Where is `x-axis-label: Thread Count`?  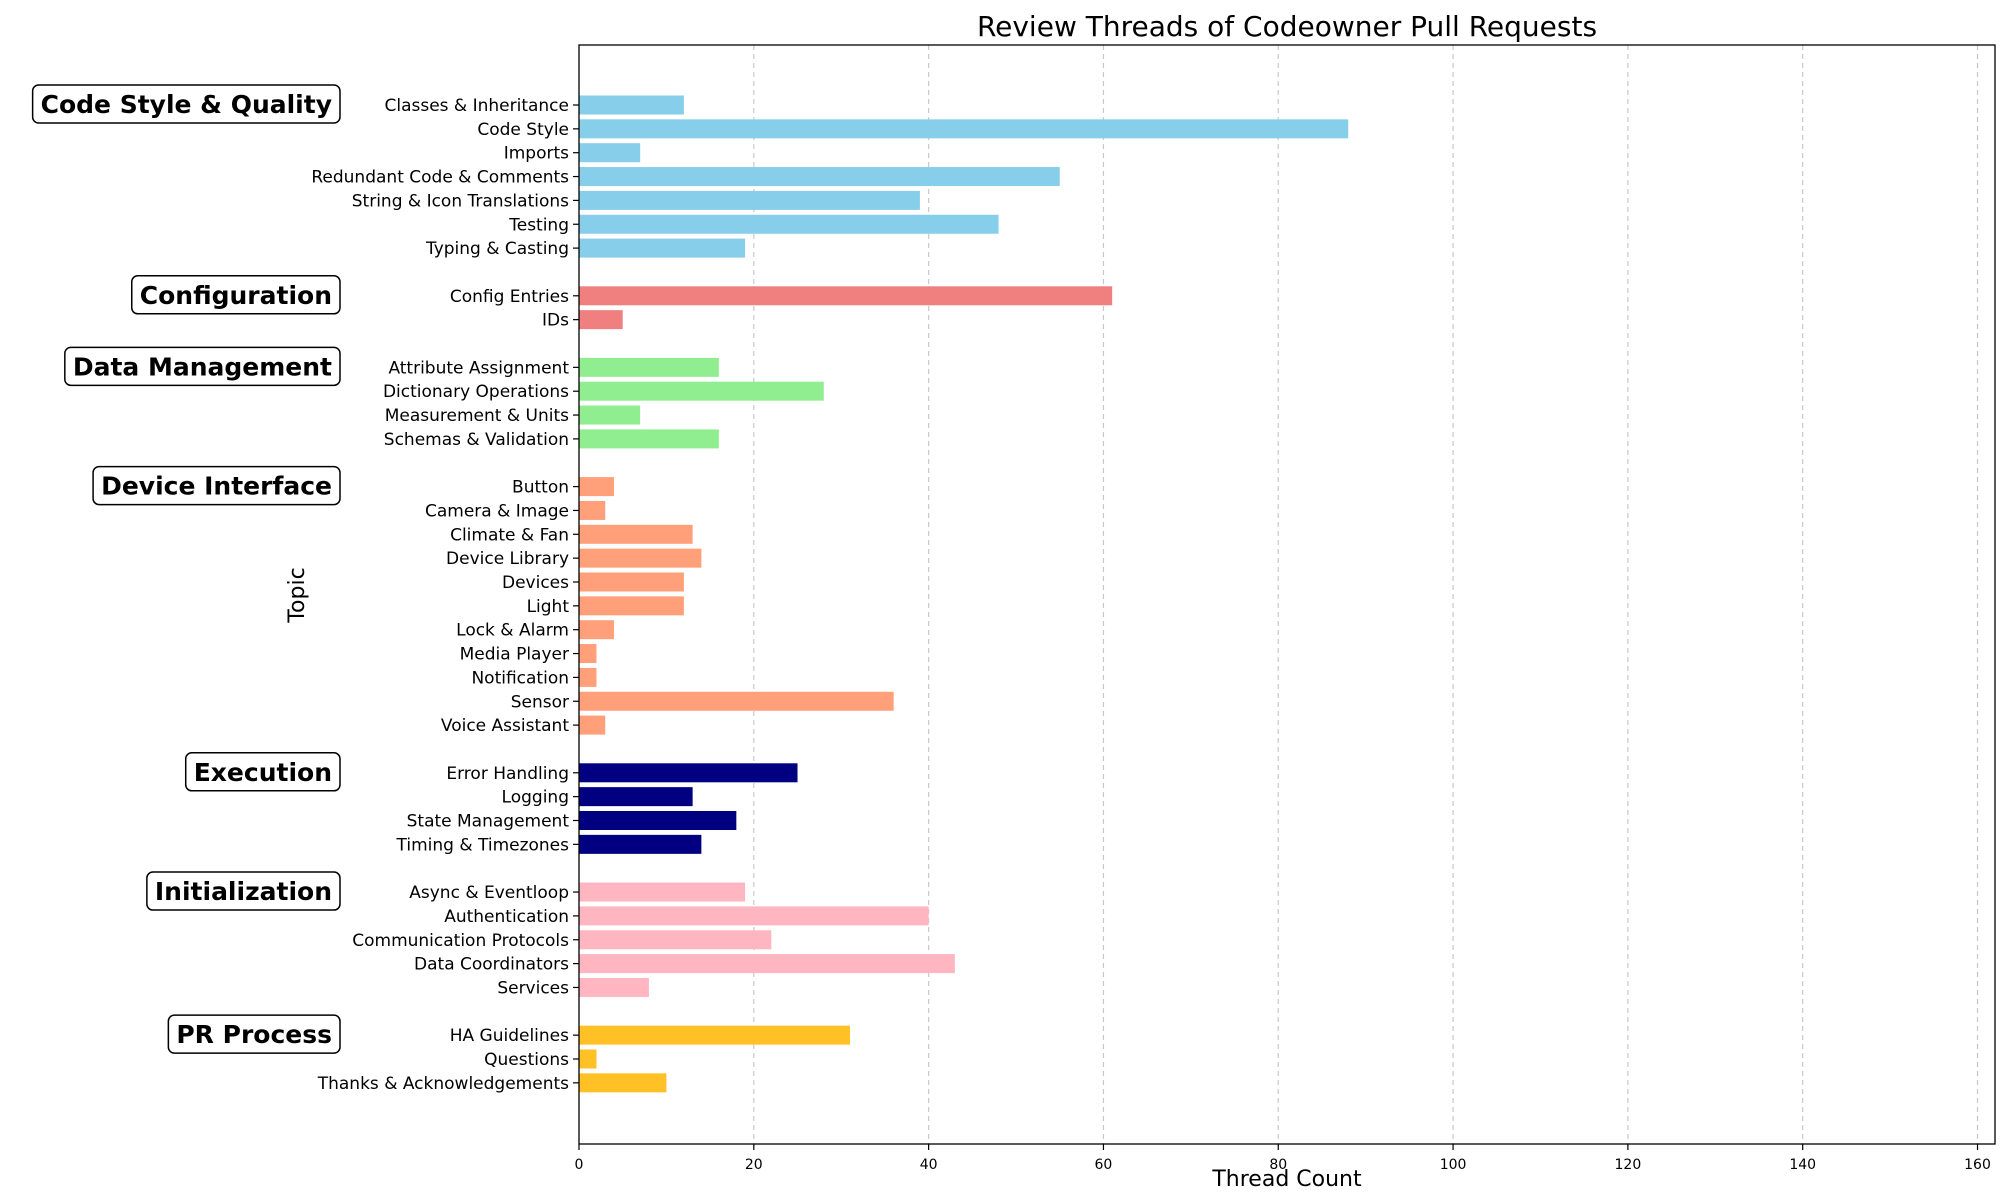 x-axis-label: Thread Count is located at coordinates (1286, 1179).